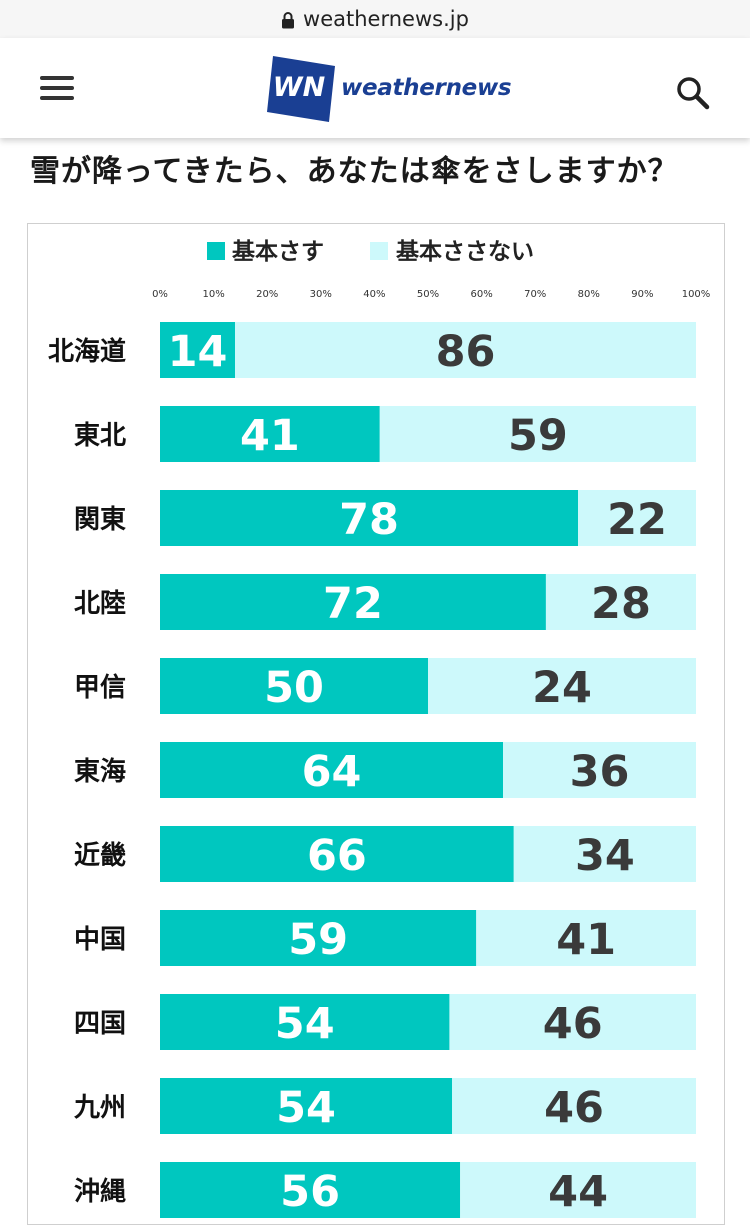 Image resolution: width=750 pixels, height=1225 pixels. What do you see at coordinates (578, 1192) in the screenshot?
I see `data-label-no: 44` at bounding box center [578, 1192].